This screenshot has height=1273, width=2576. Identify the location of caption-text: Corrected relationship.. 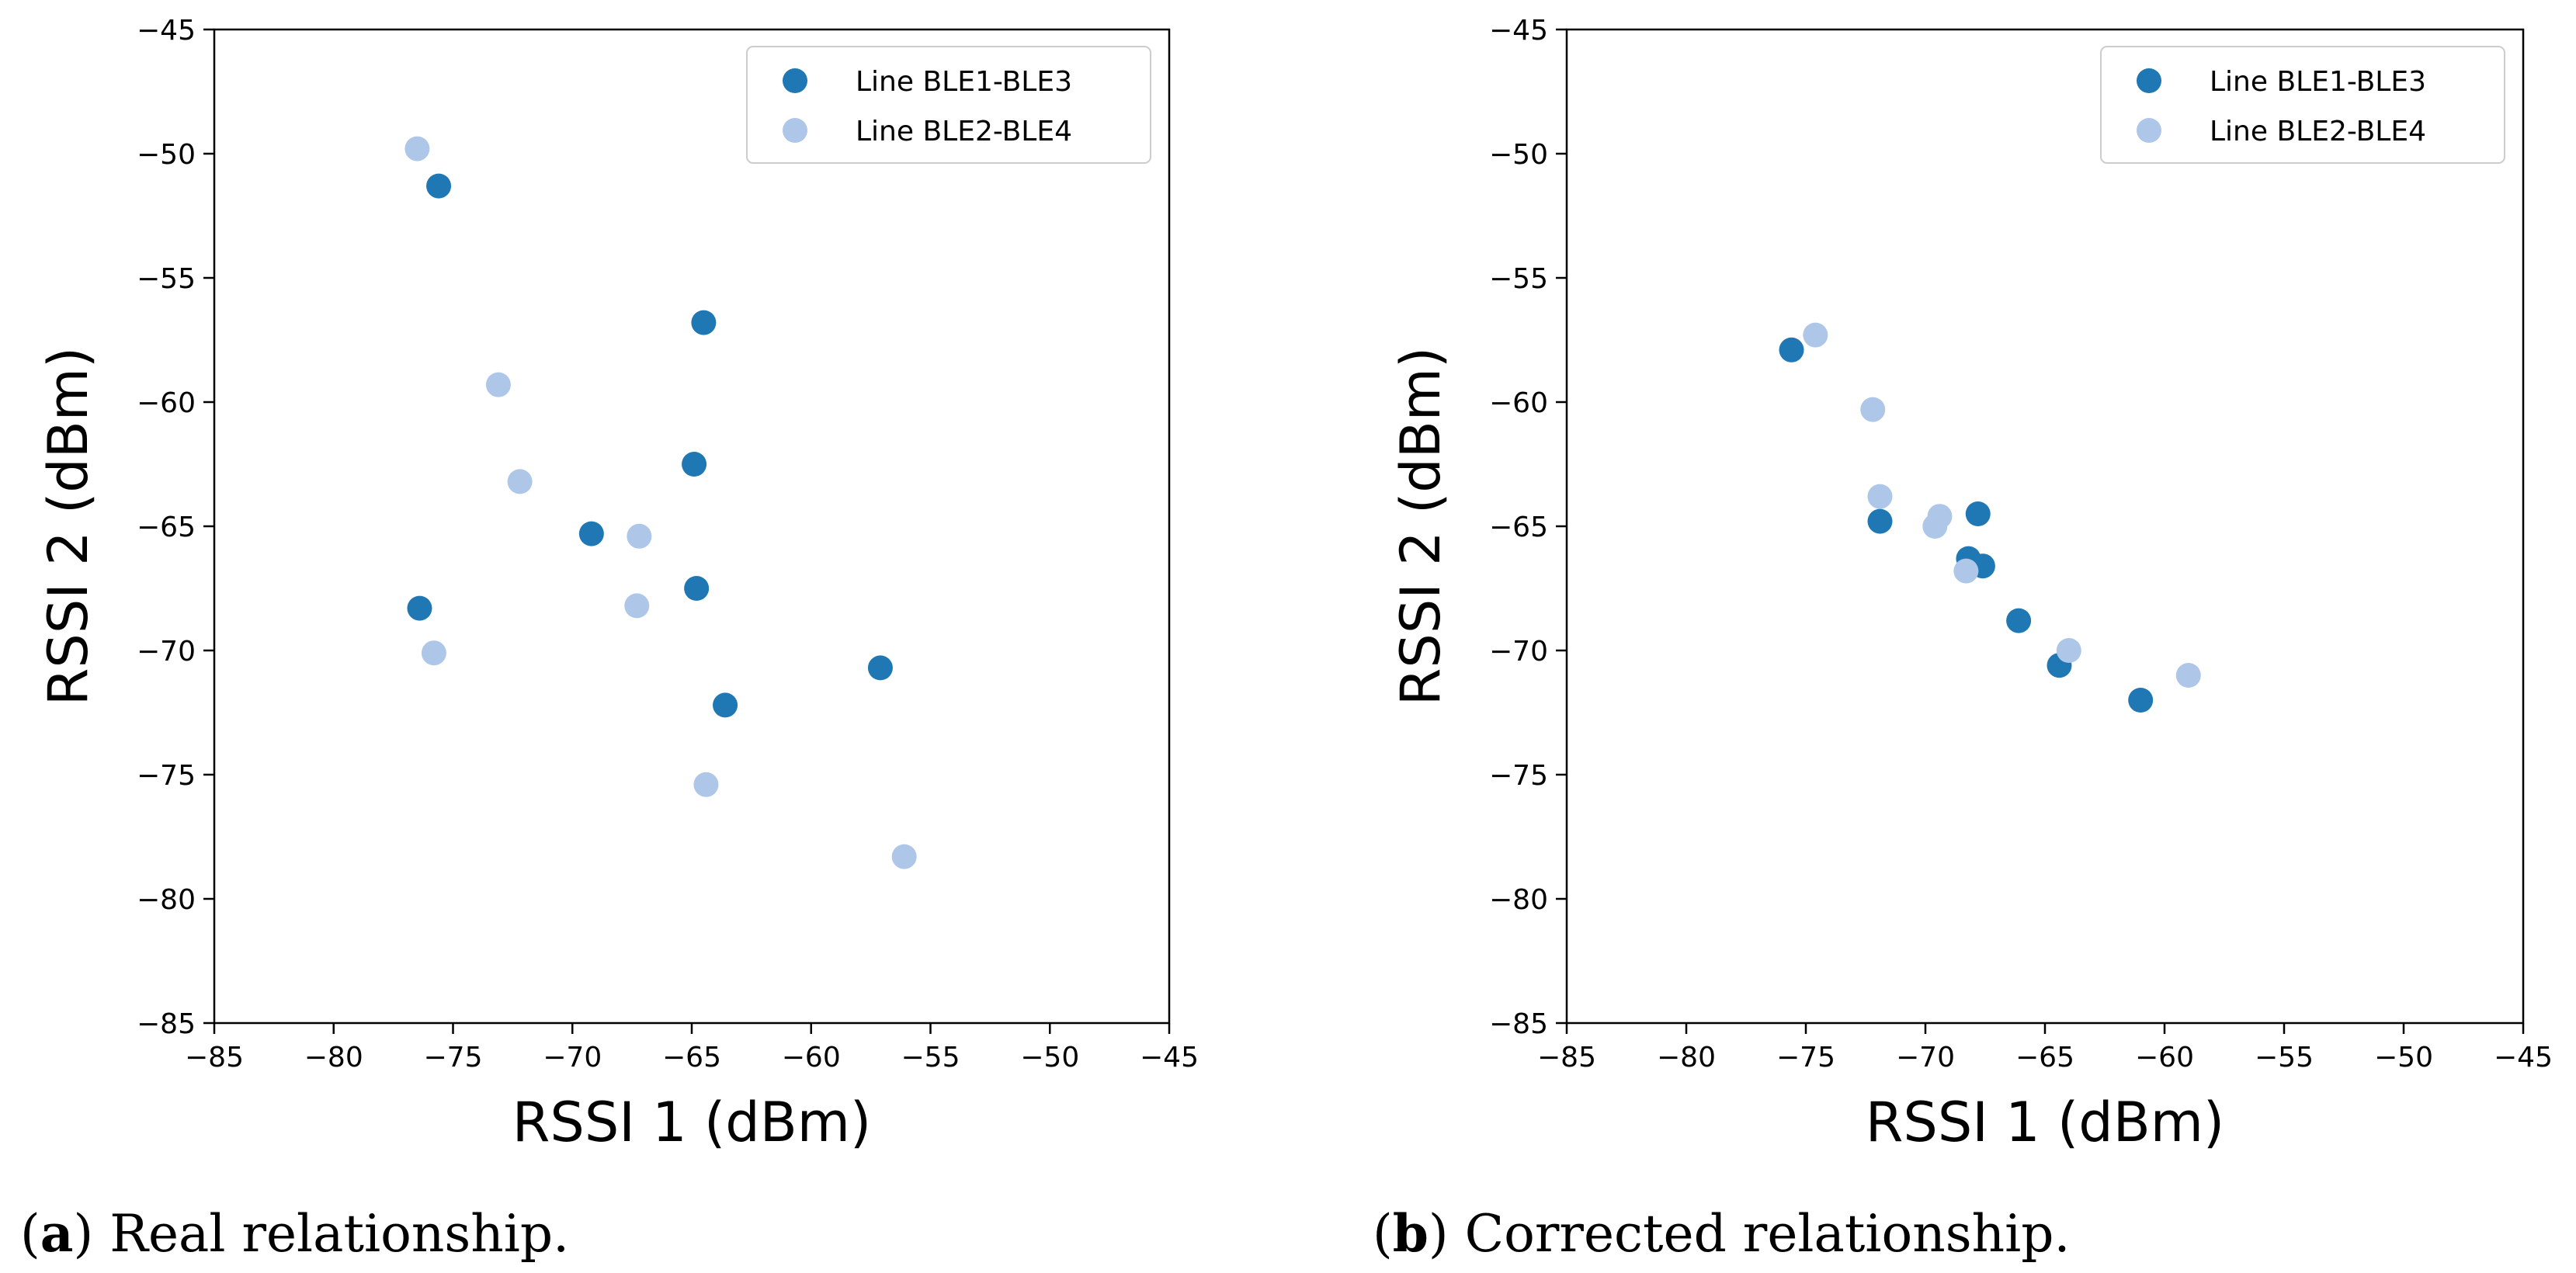
(1768, 1234).